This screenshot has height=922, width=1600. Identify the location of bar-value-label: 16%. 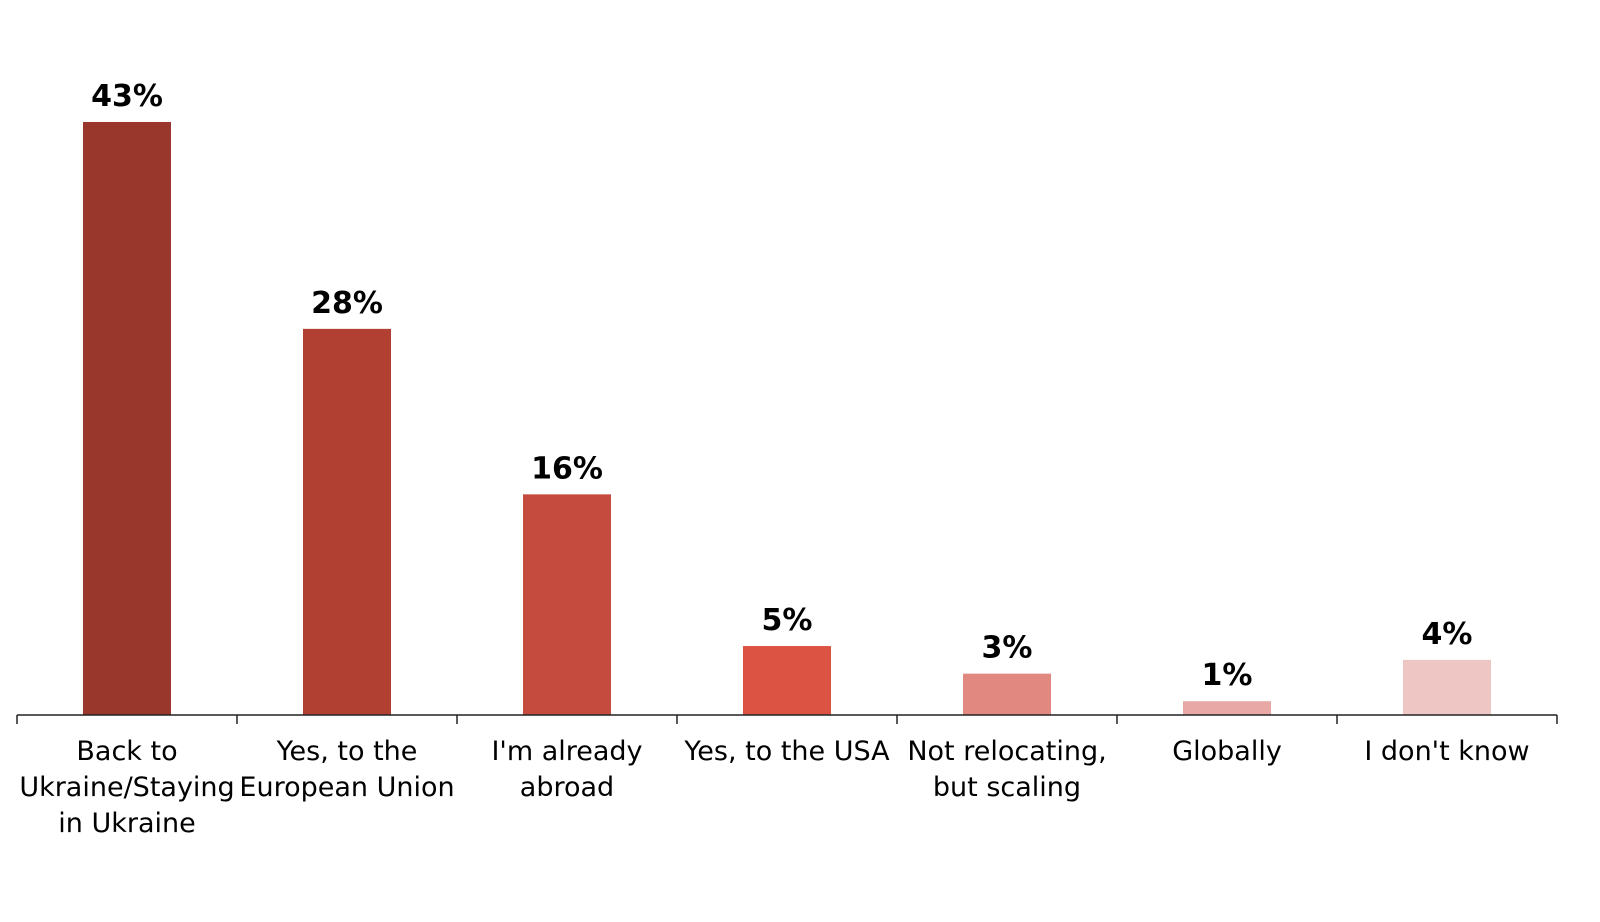
(567, 468).